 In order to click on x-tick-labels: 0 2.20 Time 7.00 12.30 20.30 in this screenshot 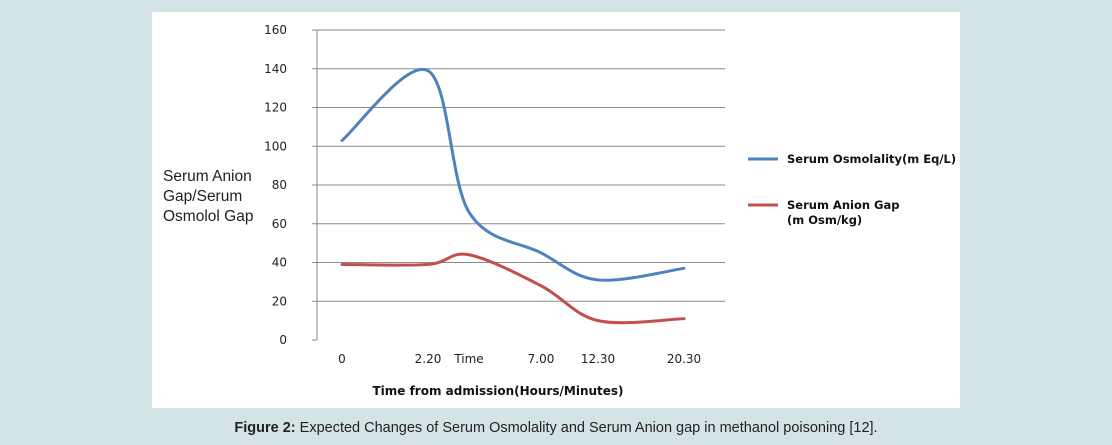, I will do `click(519, 359)`.